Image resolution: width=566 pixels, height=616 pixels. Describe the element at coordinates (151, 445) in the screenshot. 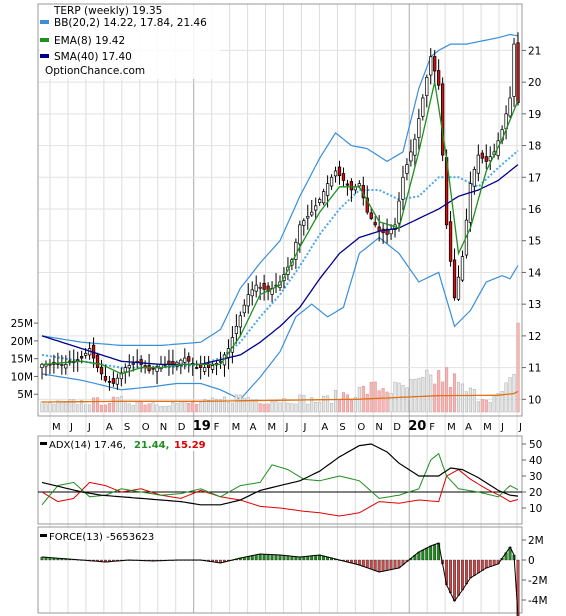

I see `adx-legend-pdi: 21.44,` at that location.